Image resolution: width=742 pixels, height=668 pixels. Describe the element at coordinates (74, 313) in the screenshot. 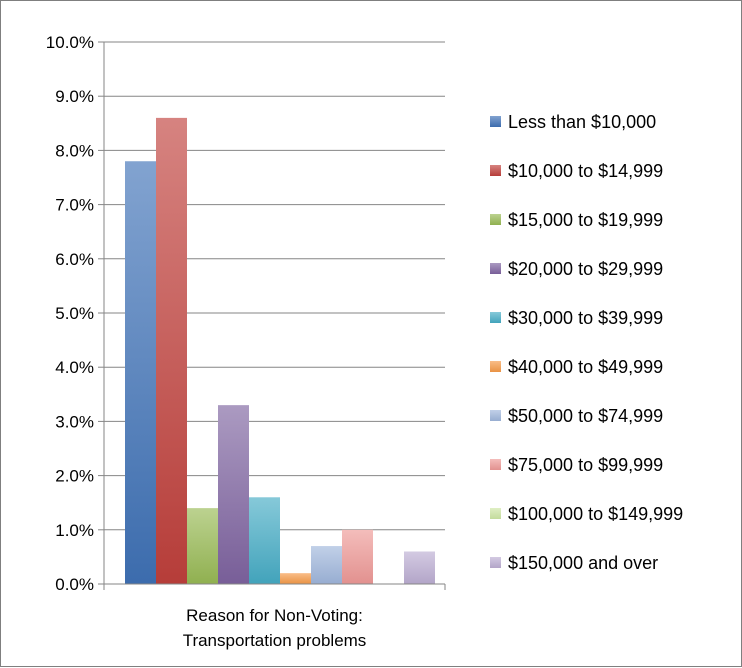

I see `y-tick-label: 5.0%` at that location.